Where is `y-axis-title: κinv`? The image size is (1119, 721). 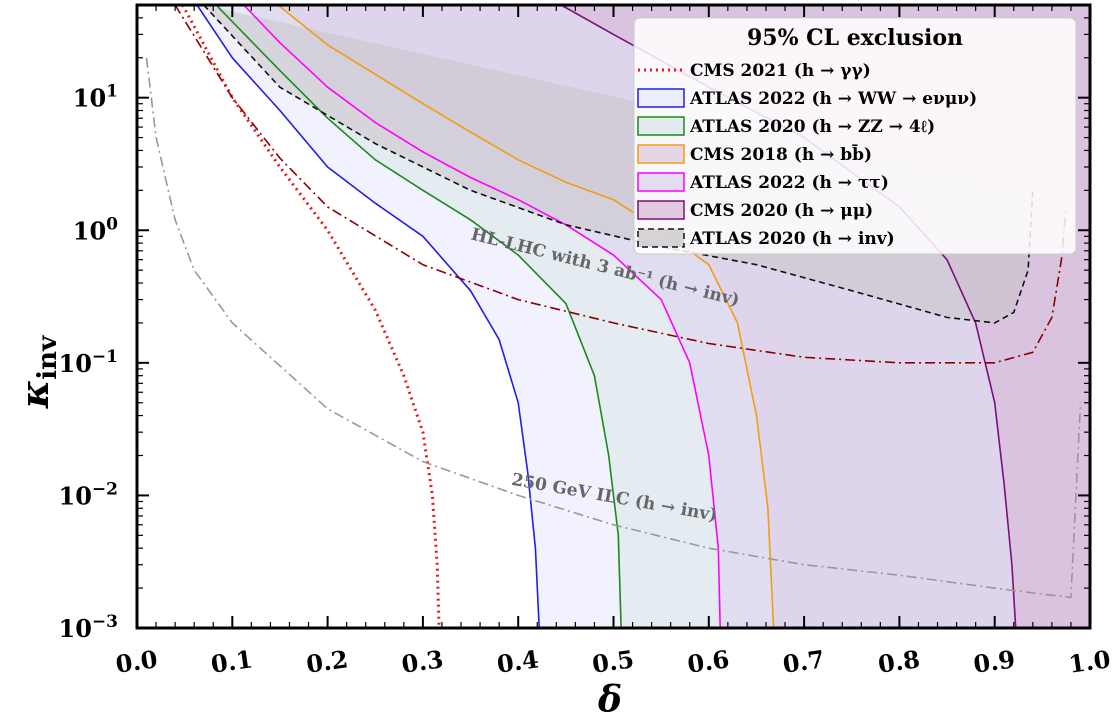 y-axis-title: κinv is located at coordinates (37, 372).